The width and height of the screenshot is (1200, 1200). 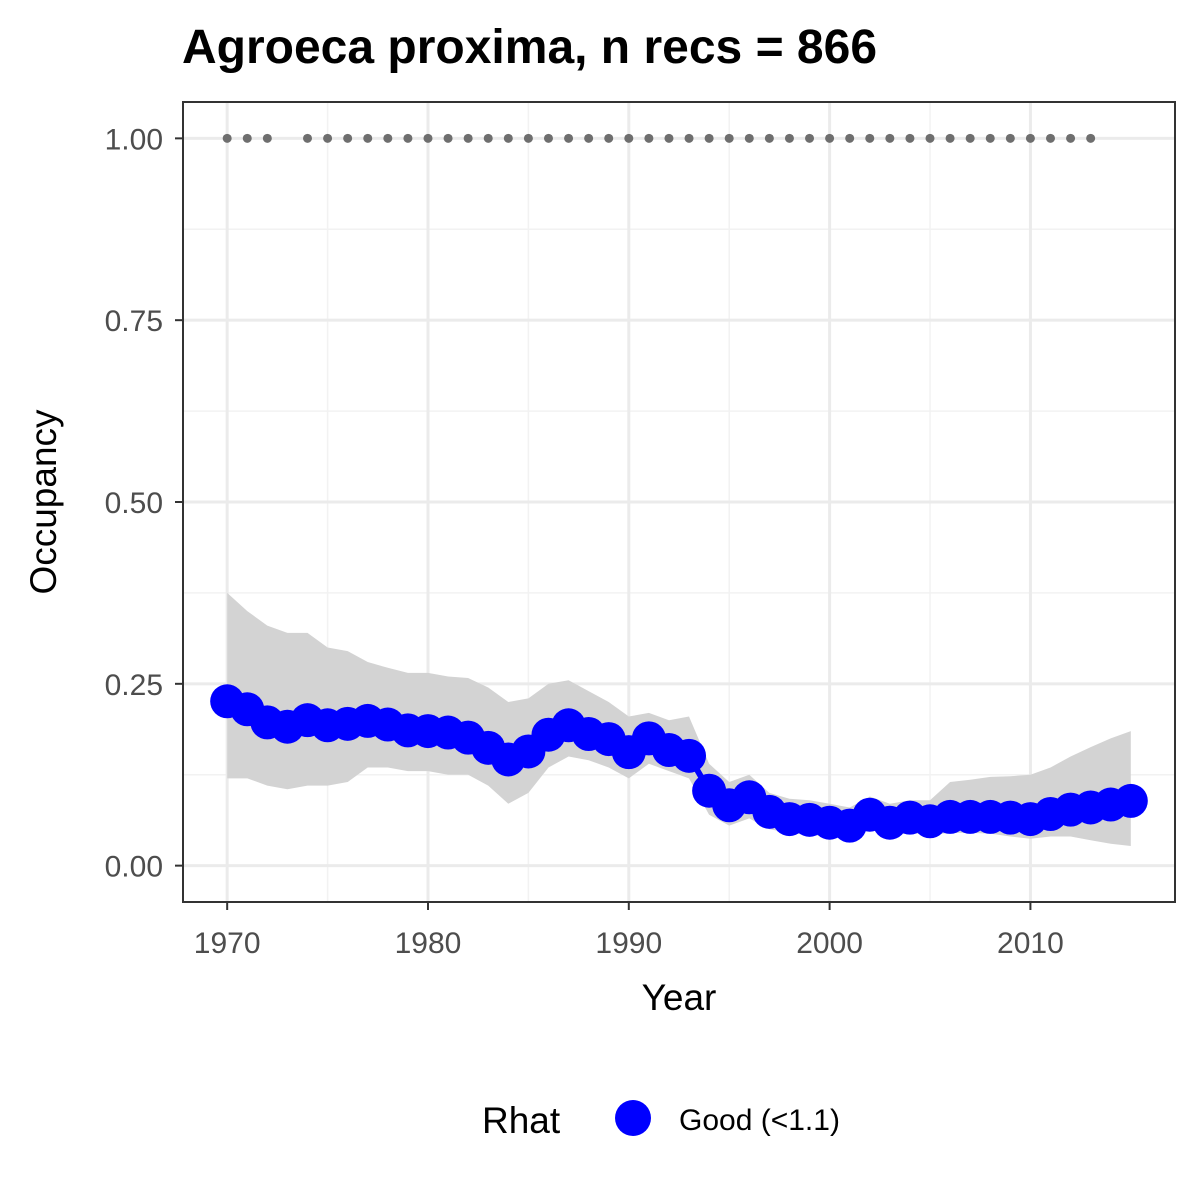 What do you see at coordinates (661, 1120) in the screenshot?
I see `legend: Rhat Good (<1.1)` at bounding box center [661, 1120].